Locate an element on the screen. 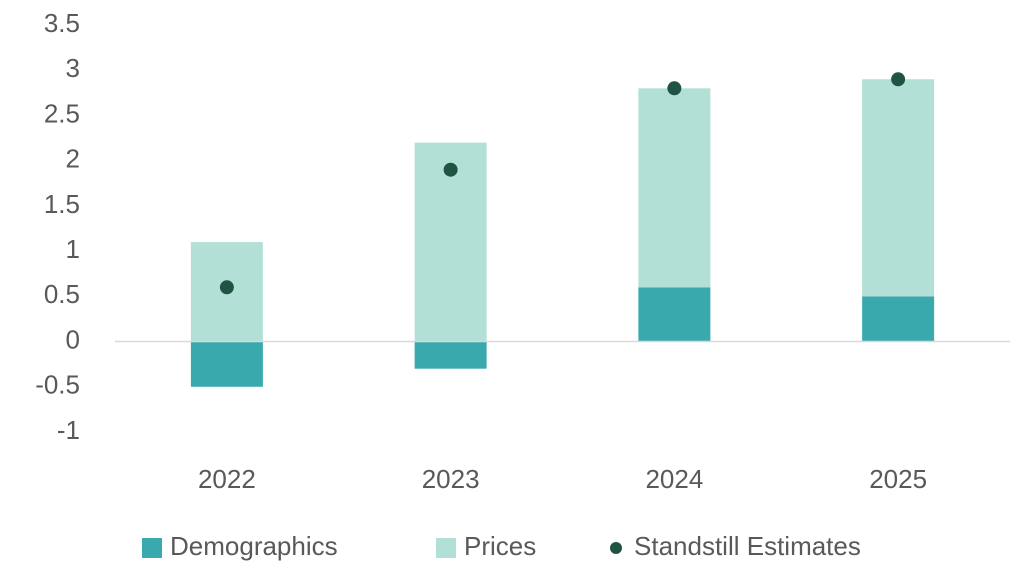 The width and height of the screenshot is (1012, 567). y-tick-label: 1 is located at coordinates (73, 249).